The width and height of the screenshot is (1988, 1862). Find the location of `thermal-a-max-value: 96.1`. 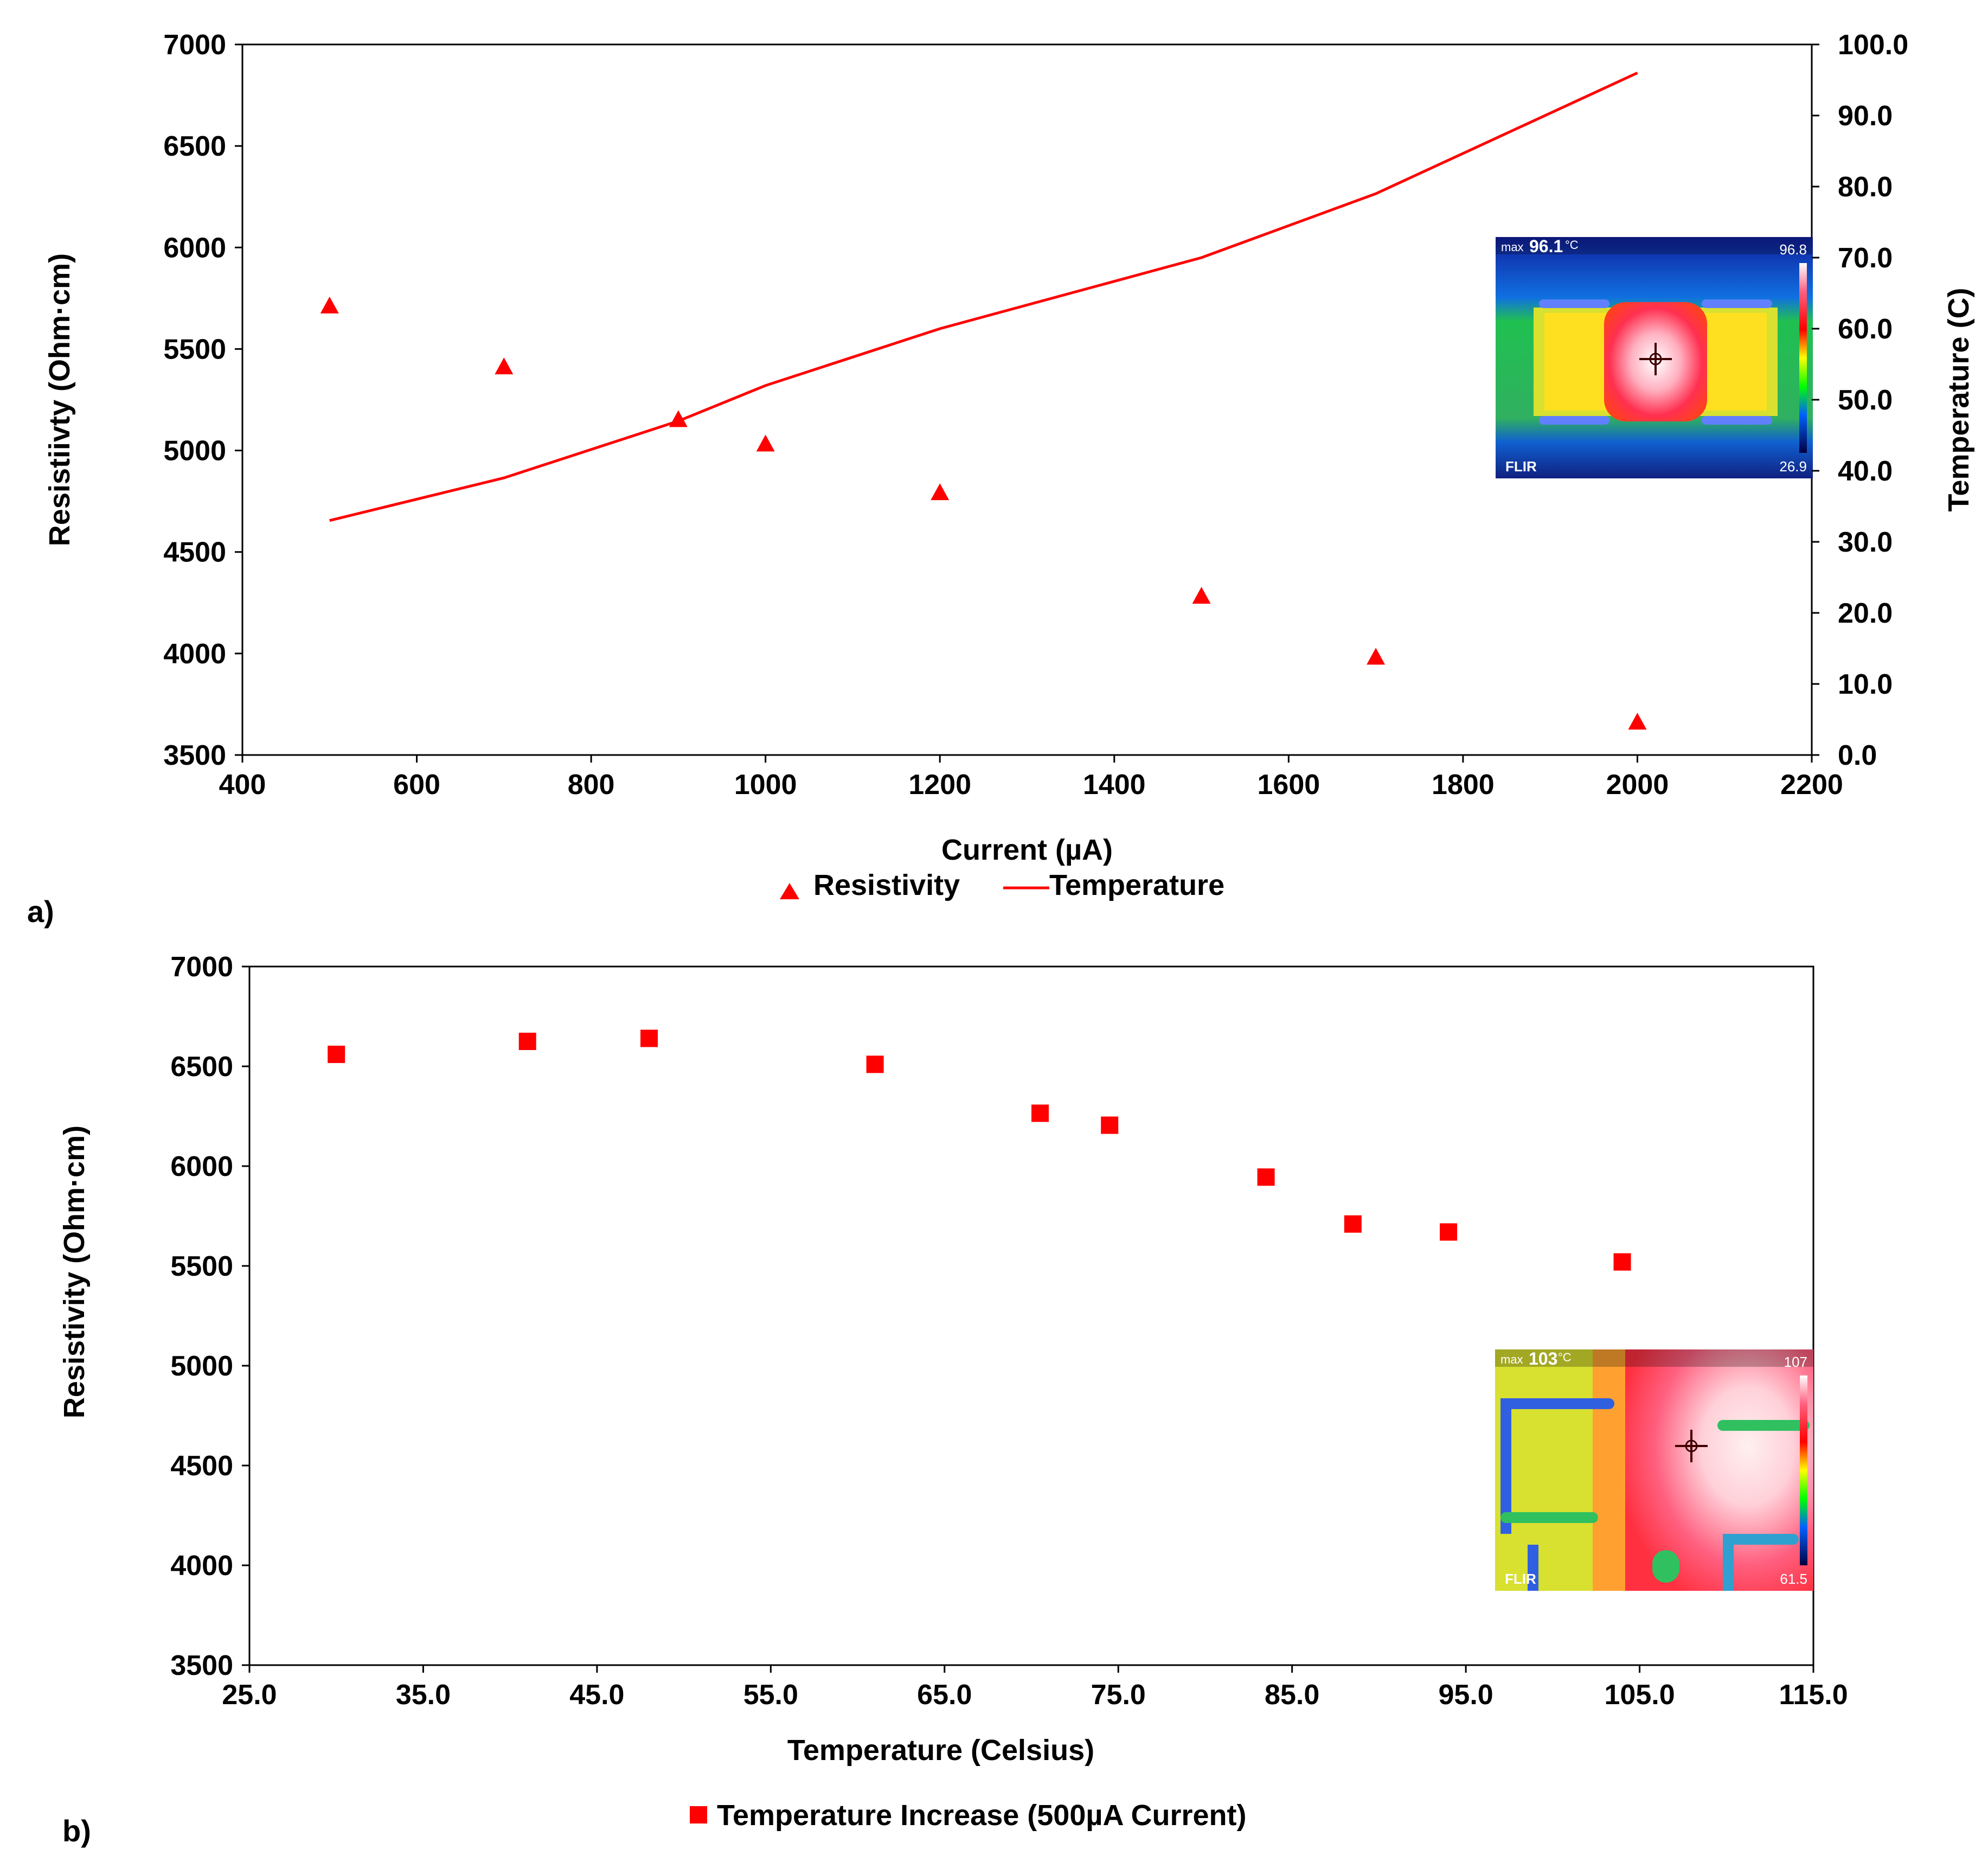

thermal-a-max-value: 96.1 is located at coordinates (1546, 246).